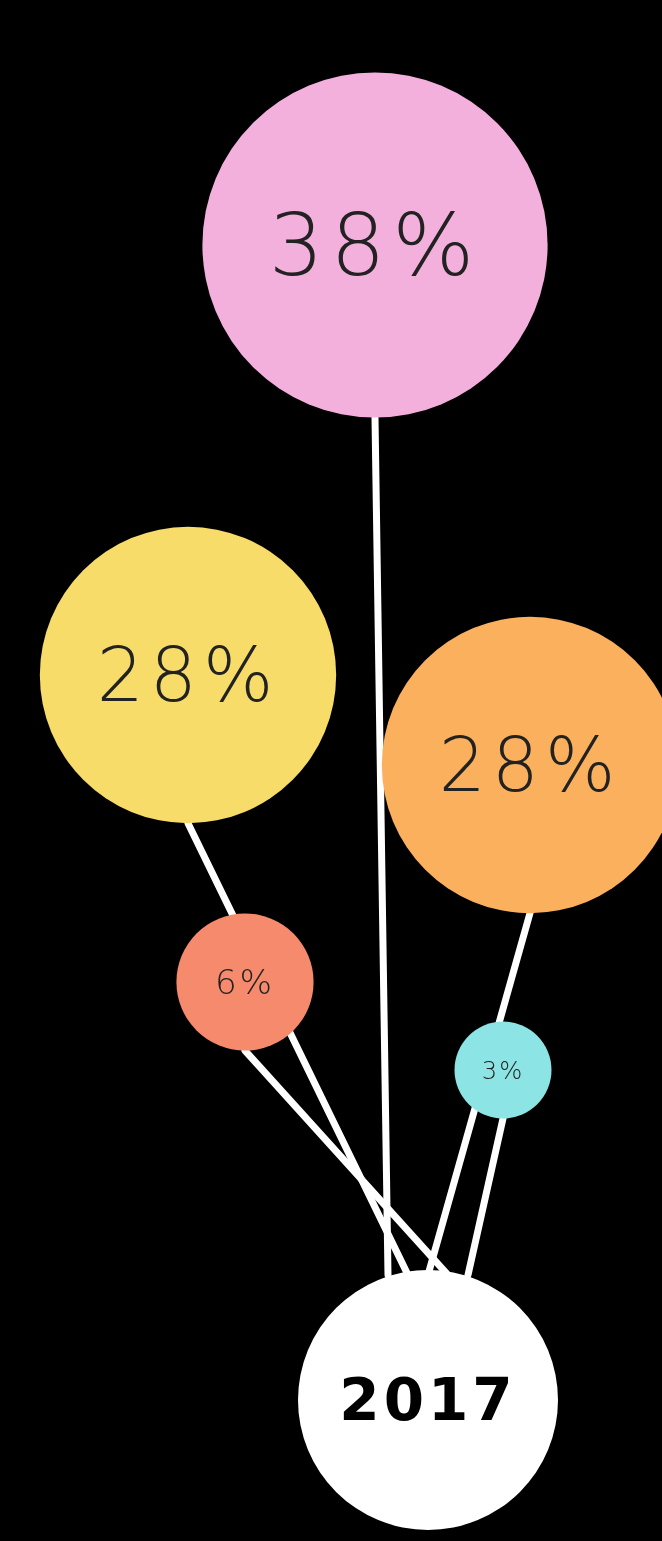 The image size is (662, 1541). Describe the element at coordinates (503, 1070) in the screenshot. I see `data-label: 3%` at that location.